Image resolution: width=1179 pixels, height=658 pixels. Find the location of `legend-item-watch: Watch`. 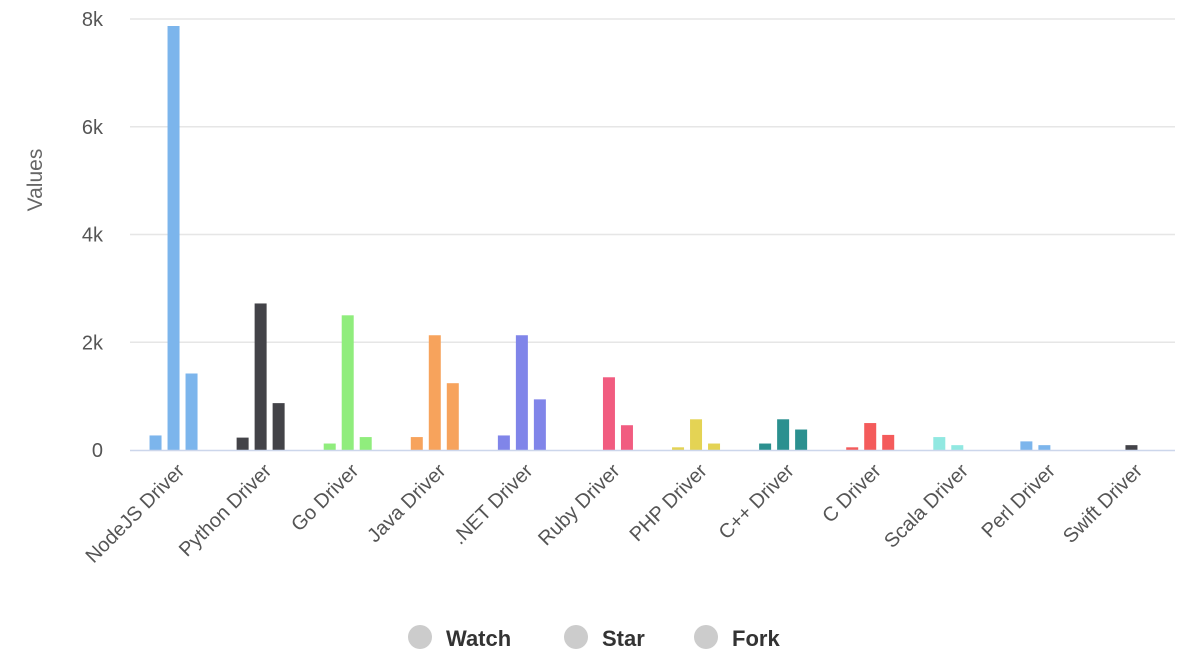

legend-item-watch: Watch is located at coordinates (459, 638).